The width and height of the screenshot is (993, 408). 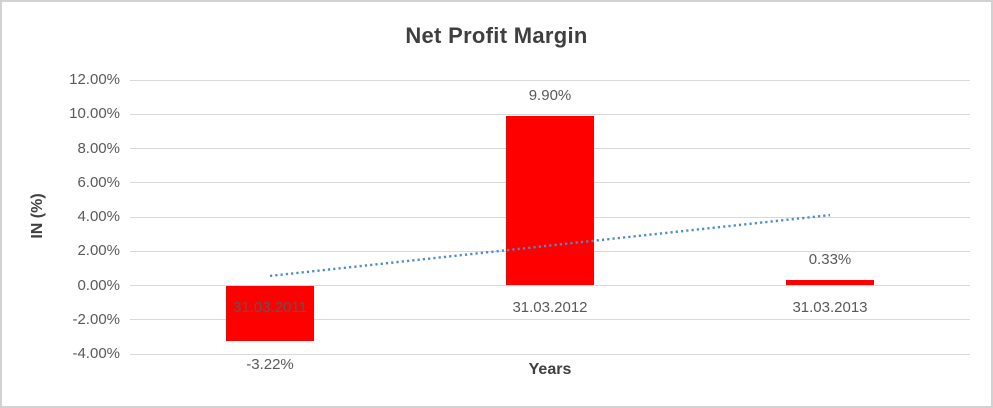 I want to click on y-tick-label: 12.00%, so click(x=94, y=79).